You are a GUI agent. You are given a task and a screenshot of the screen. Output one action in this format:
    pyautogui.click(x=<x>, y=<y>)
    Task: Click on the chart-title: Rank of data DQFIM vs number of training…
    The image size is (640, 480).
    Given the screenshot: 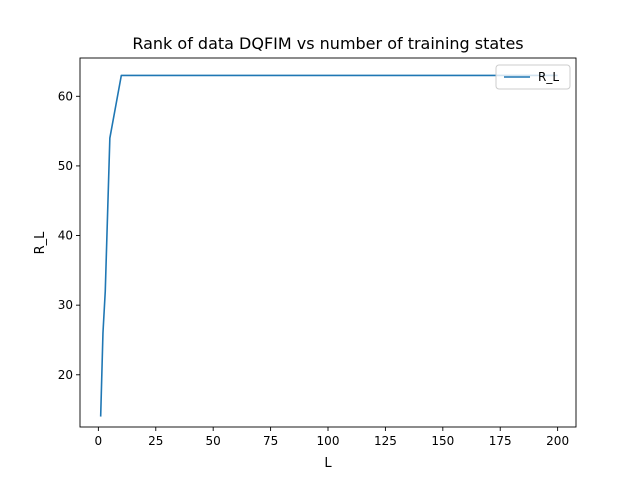 What is the action you would take?
    pyautogui.click(x=327, y=43)
    